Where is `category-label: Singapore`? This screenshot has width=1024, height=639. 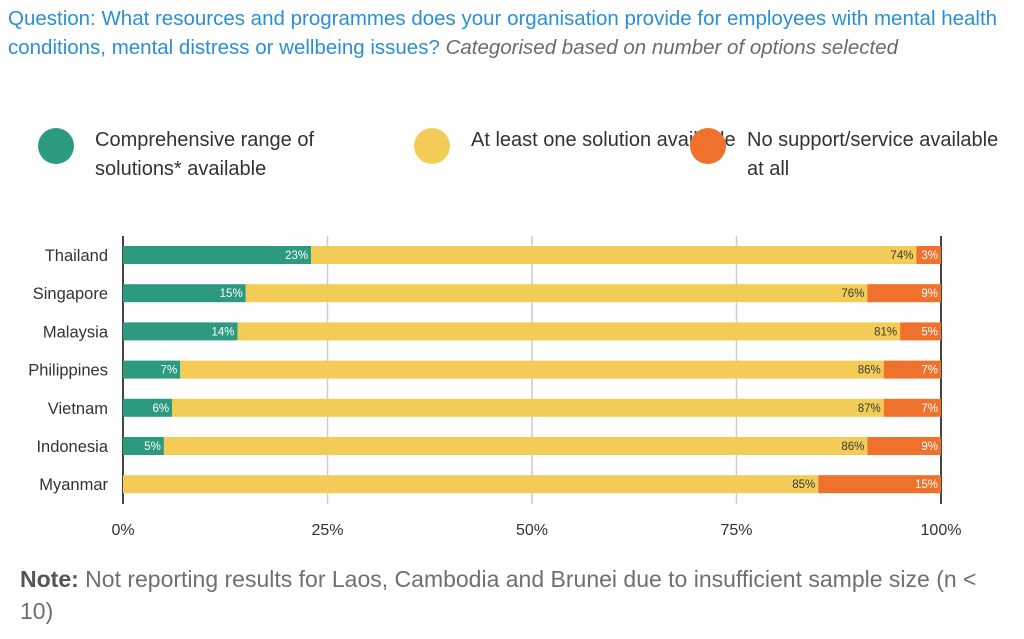 category-label: Singapore is located at coordinates (70, 294).